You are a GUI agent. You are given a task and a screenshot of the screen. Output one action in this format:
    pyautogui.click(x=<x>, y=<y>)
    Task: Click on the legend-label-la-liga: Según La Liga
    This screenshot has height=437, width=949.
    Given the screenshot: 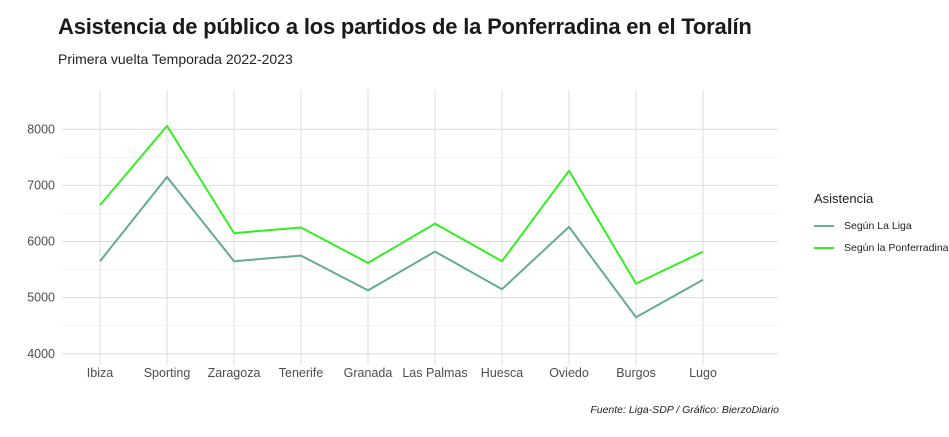 What is the action you would take?
    pyautogui.click(x=878, y=226)
    